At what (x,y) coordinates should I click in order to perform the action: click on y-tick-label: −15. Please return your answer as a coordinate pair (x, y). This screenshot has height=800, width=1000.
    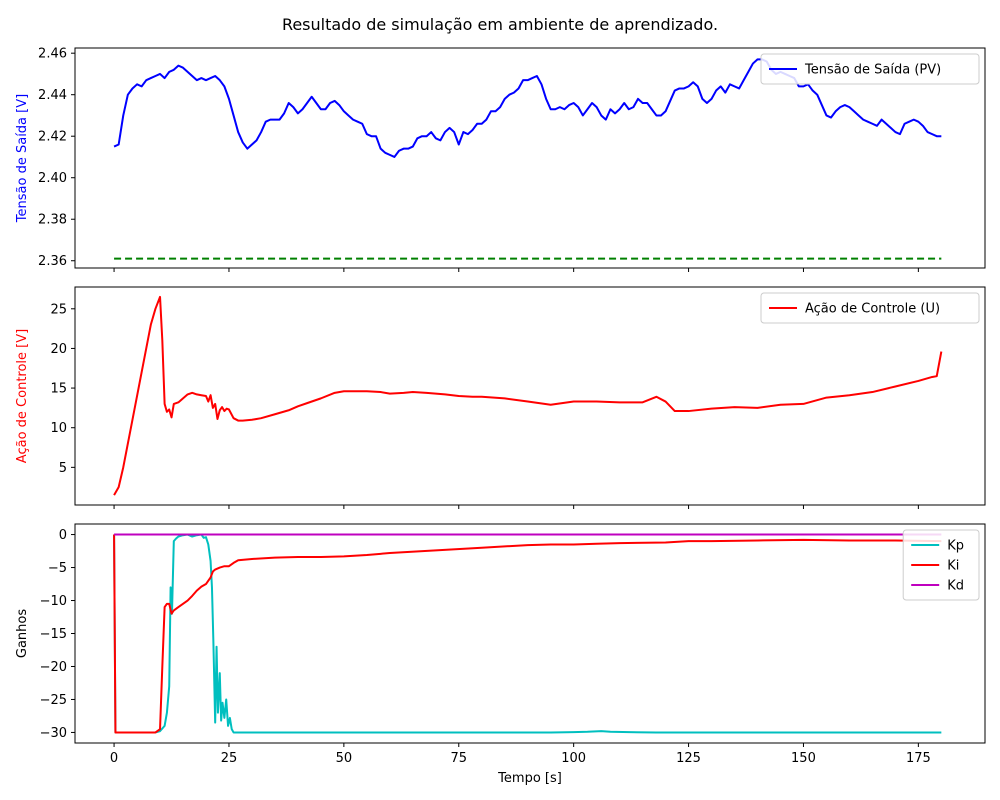
    Looking at the image, I should click on (53, 634).